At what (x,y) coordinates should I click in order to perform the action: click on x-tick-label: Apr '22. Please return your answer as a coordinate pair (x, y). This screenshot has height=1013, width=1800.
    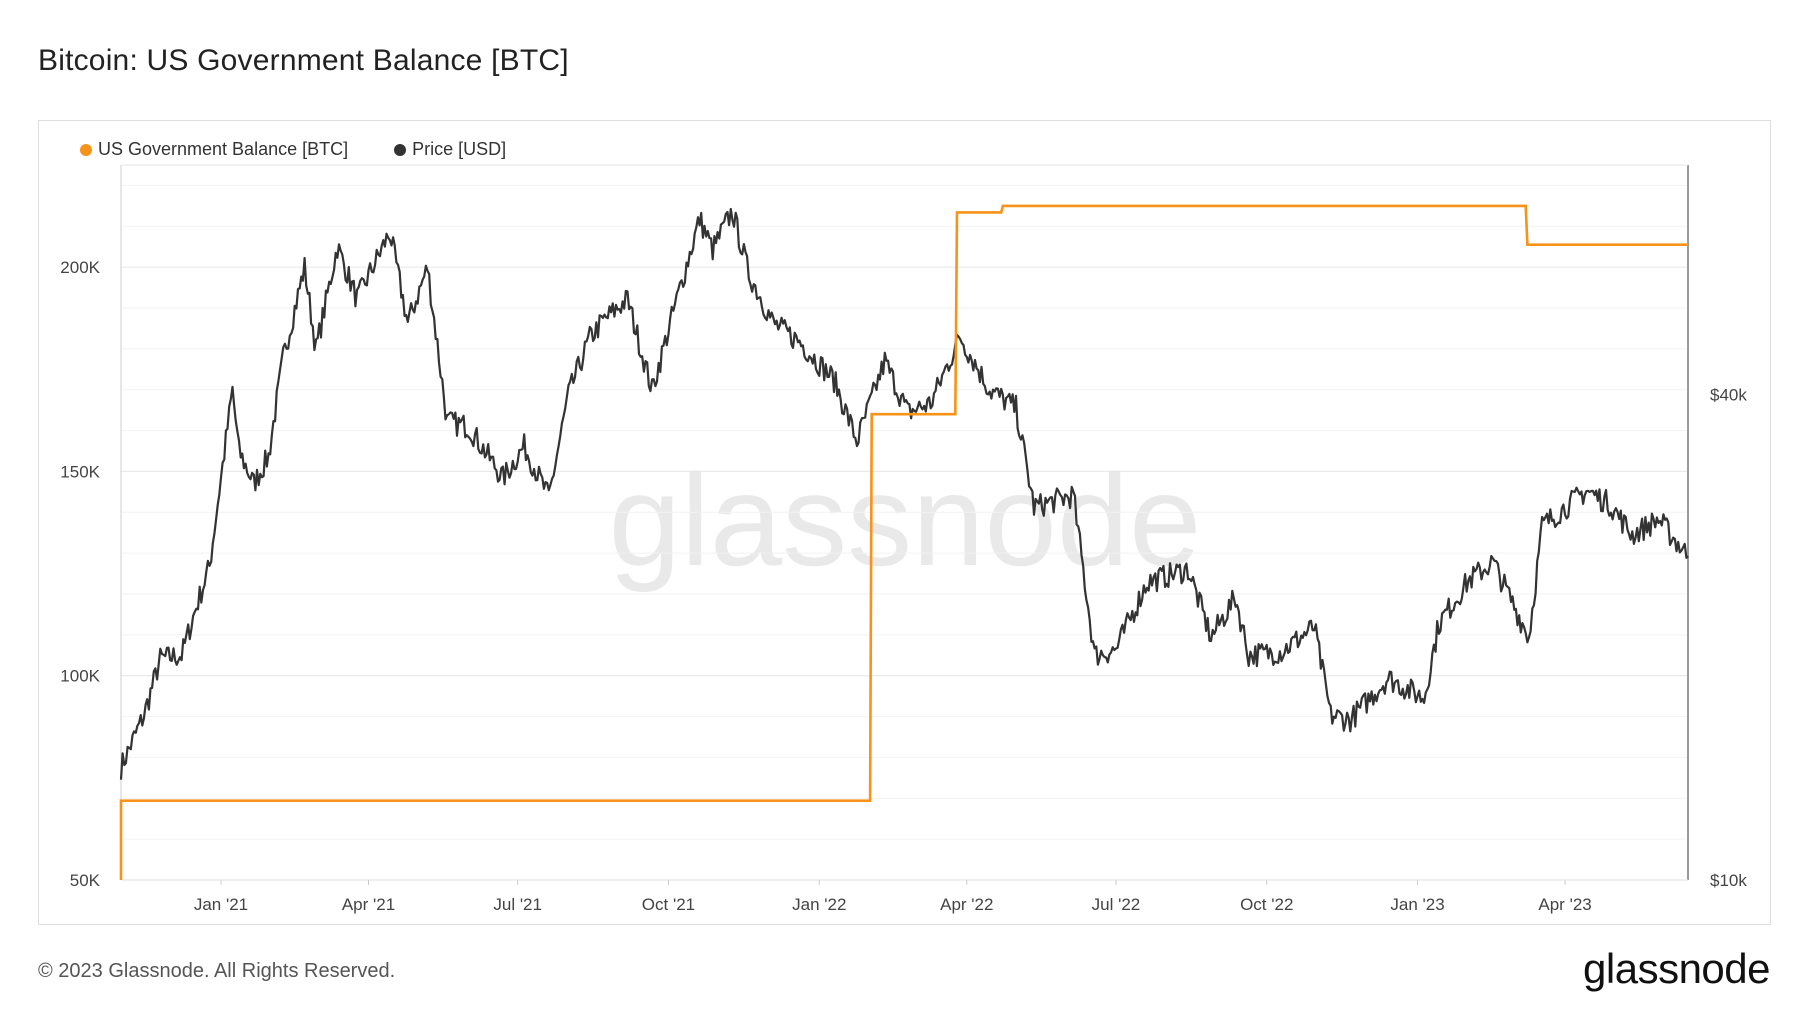
    Looking at the image, I should click on (966, 904).